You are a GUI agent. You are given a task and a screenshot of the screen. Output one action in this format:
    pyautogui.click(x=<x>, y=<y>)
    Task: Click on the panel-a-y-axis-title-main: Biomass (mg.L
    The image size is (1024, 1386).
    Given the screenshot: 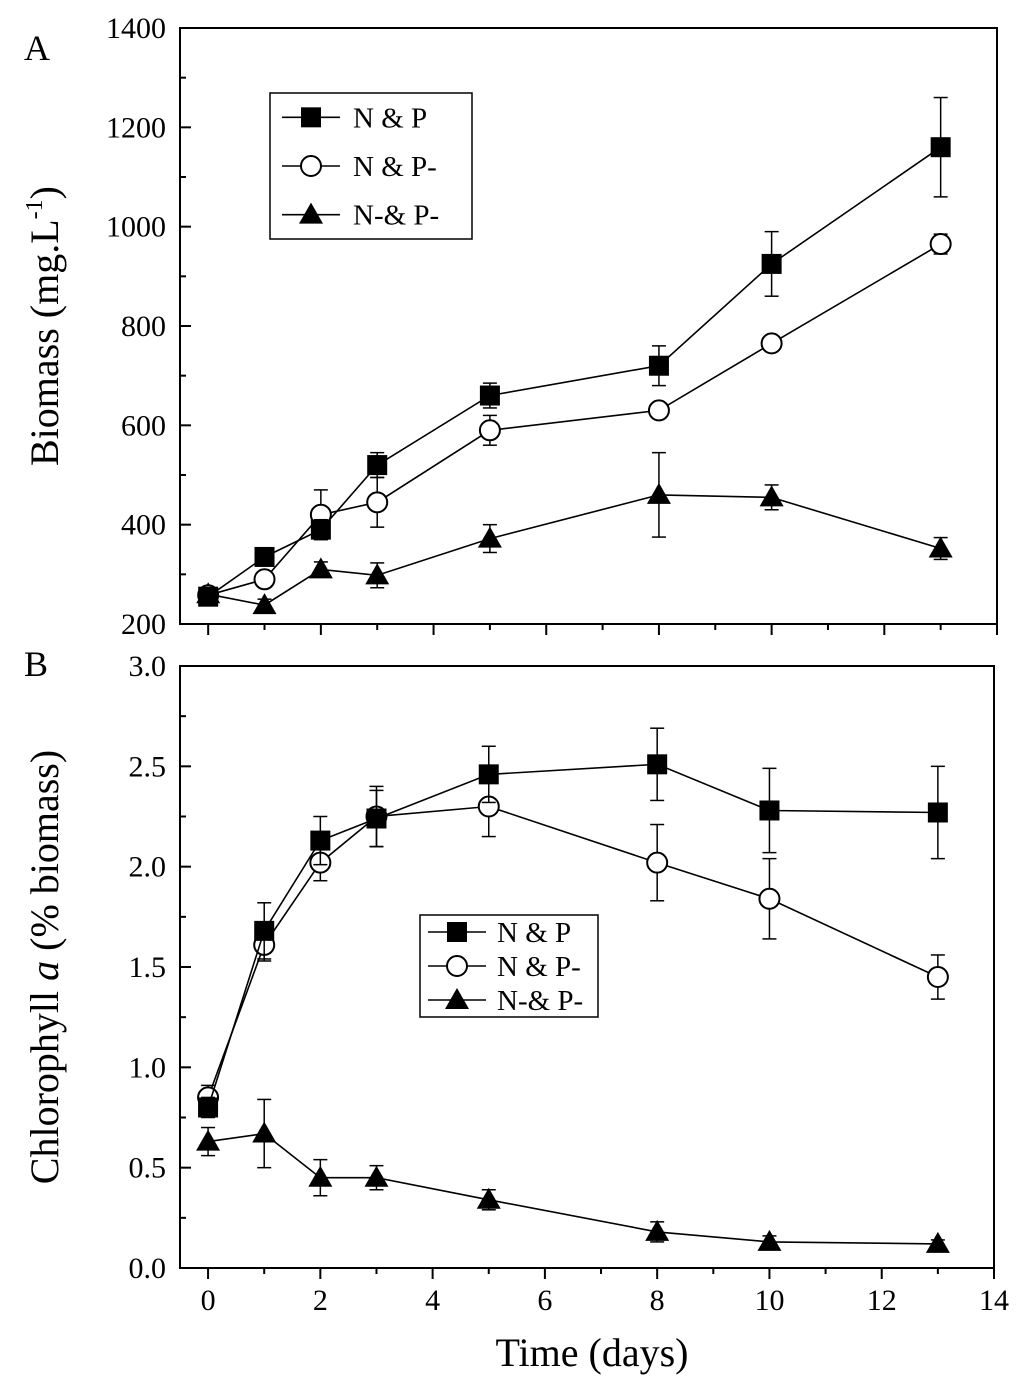 What is the action you would take?
    pyautogui.click(x=44, y=342)
    